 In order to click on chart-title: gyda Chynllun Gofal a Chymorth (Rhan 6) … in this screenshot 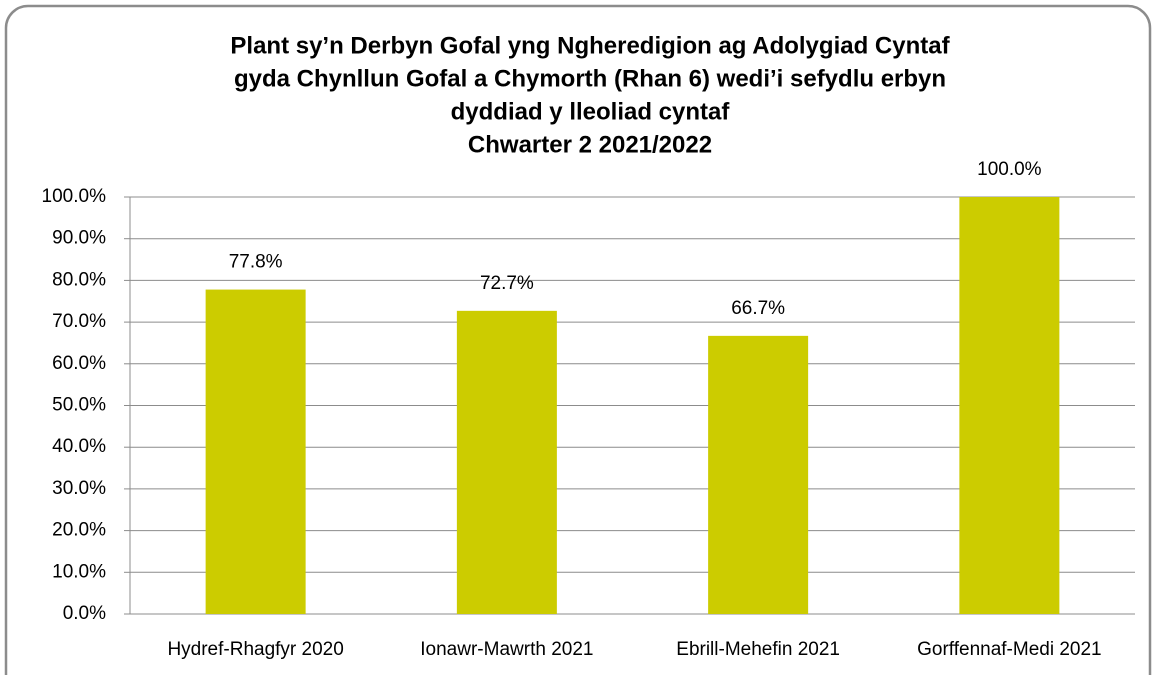, I will do `click(590, 78)`.